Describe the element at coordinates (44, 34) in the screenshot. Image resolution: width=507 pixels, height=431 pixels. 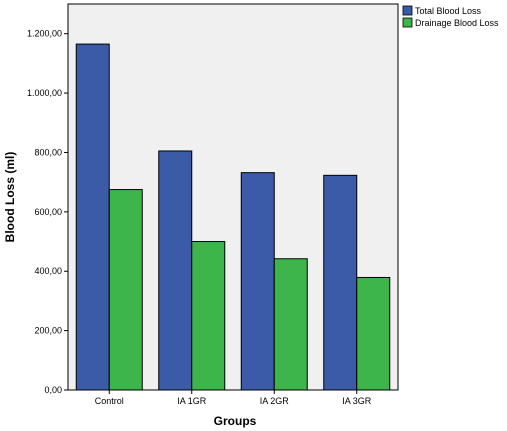
I see `y-tick-label: 1.200,00` at that location.